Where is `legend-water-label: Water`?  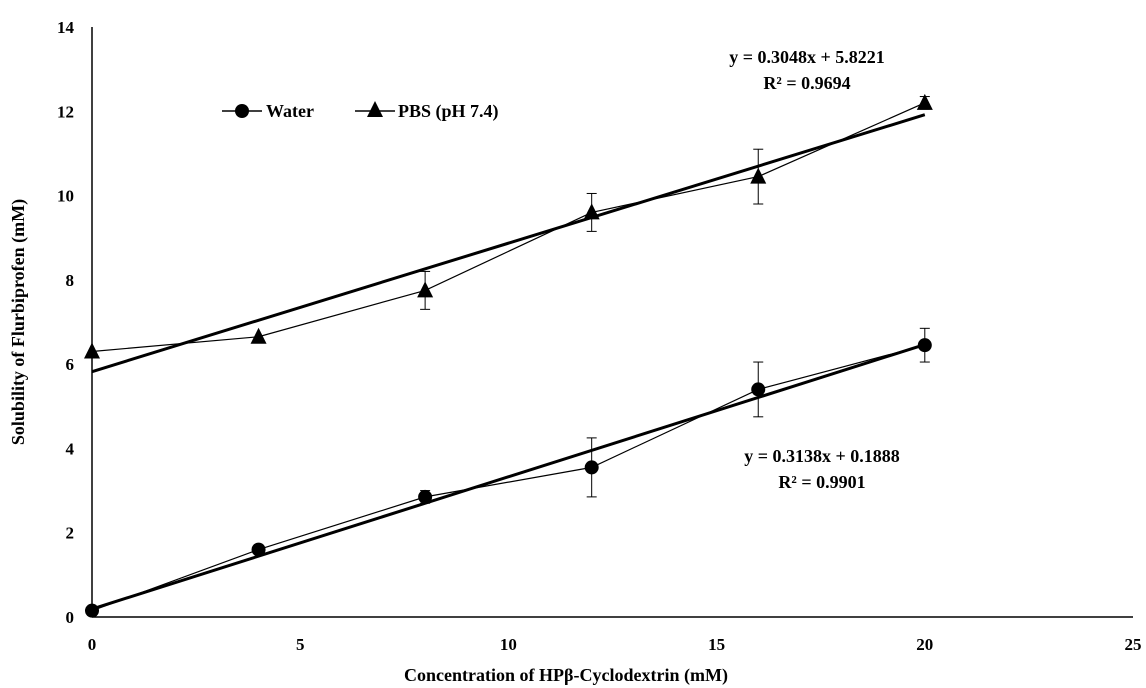 legend-water-label: Water is located at coordinates (290, 111).